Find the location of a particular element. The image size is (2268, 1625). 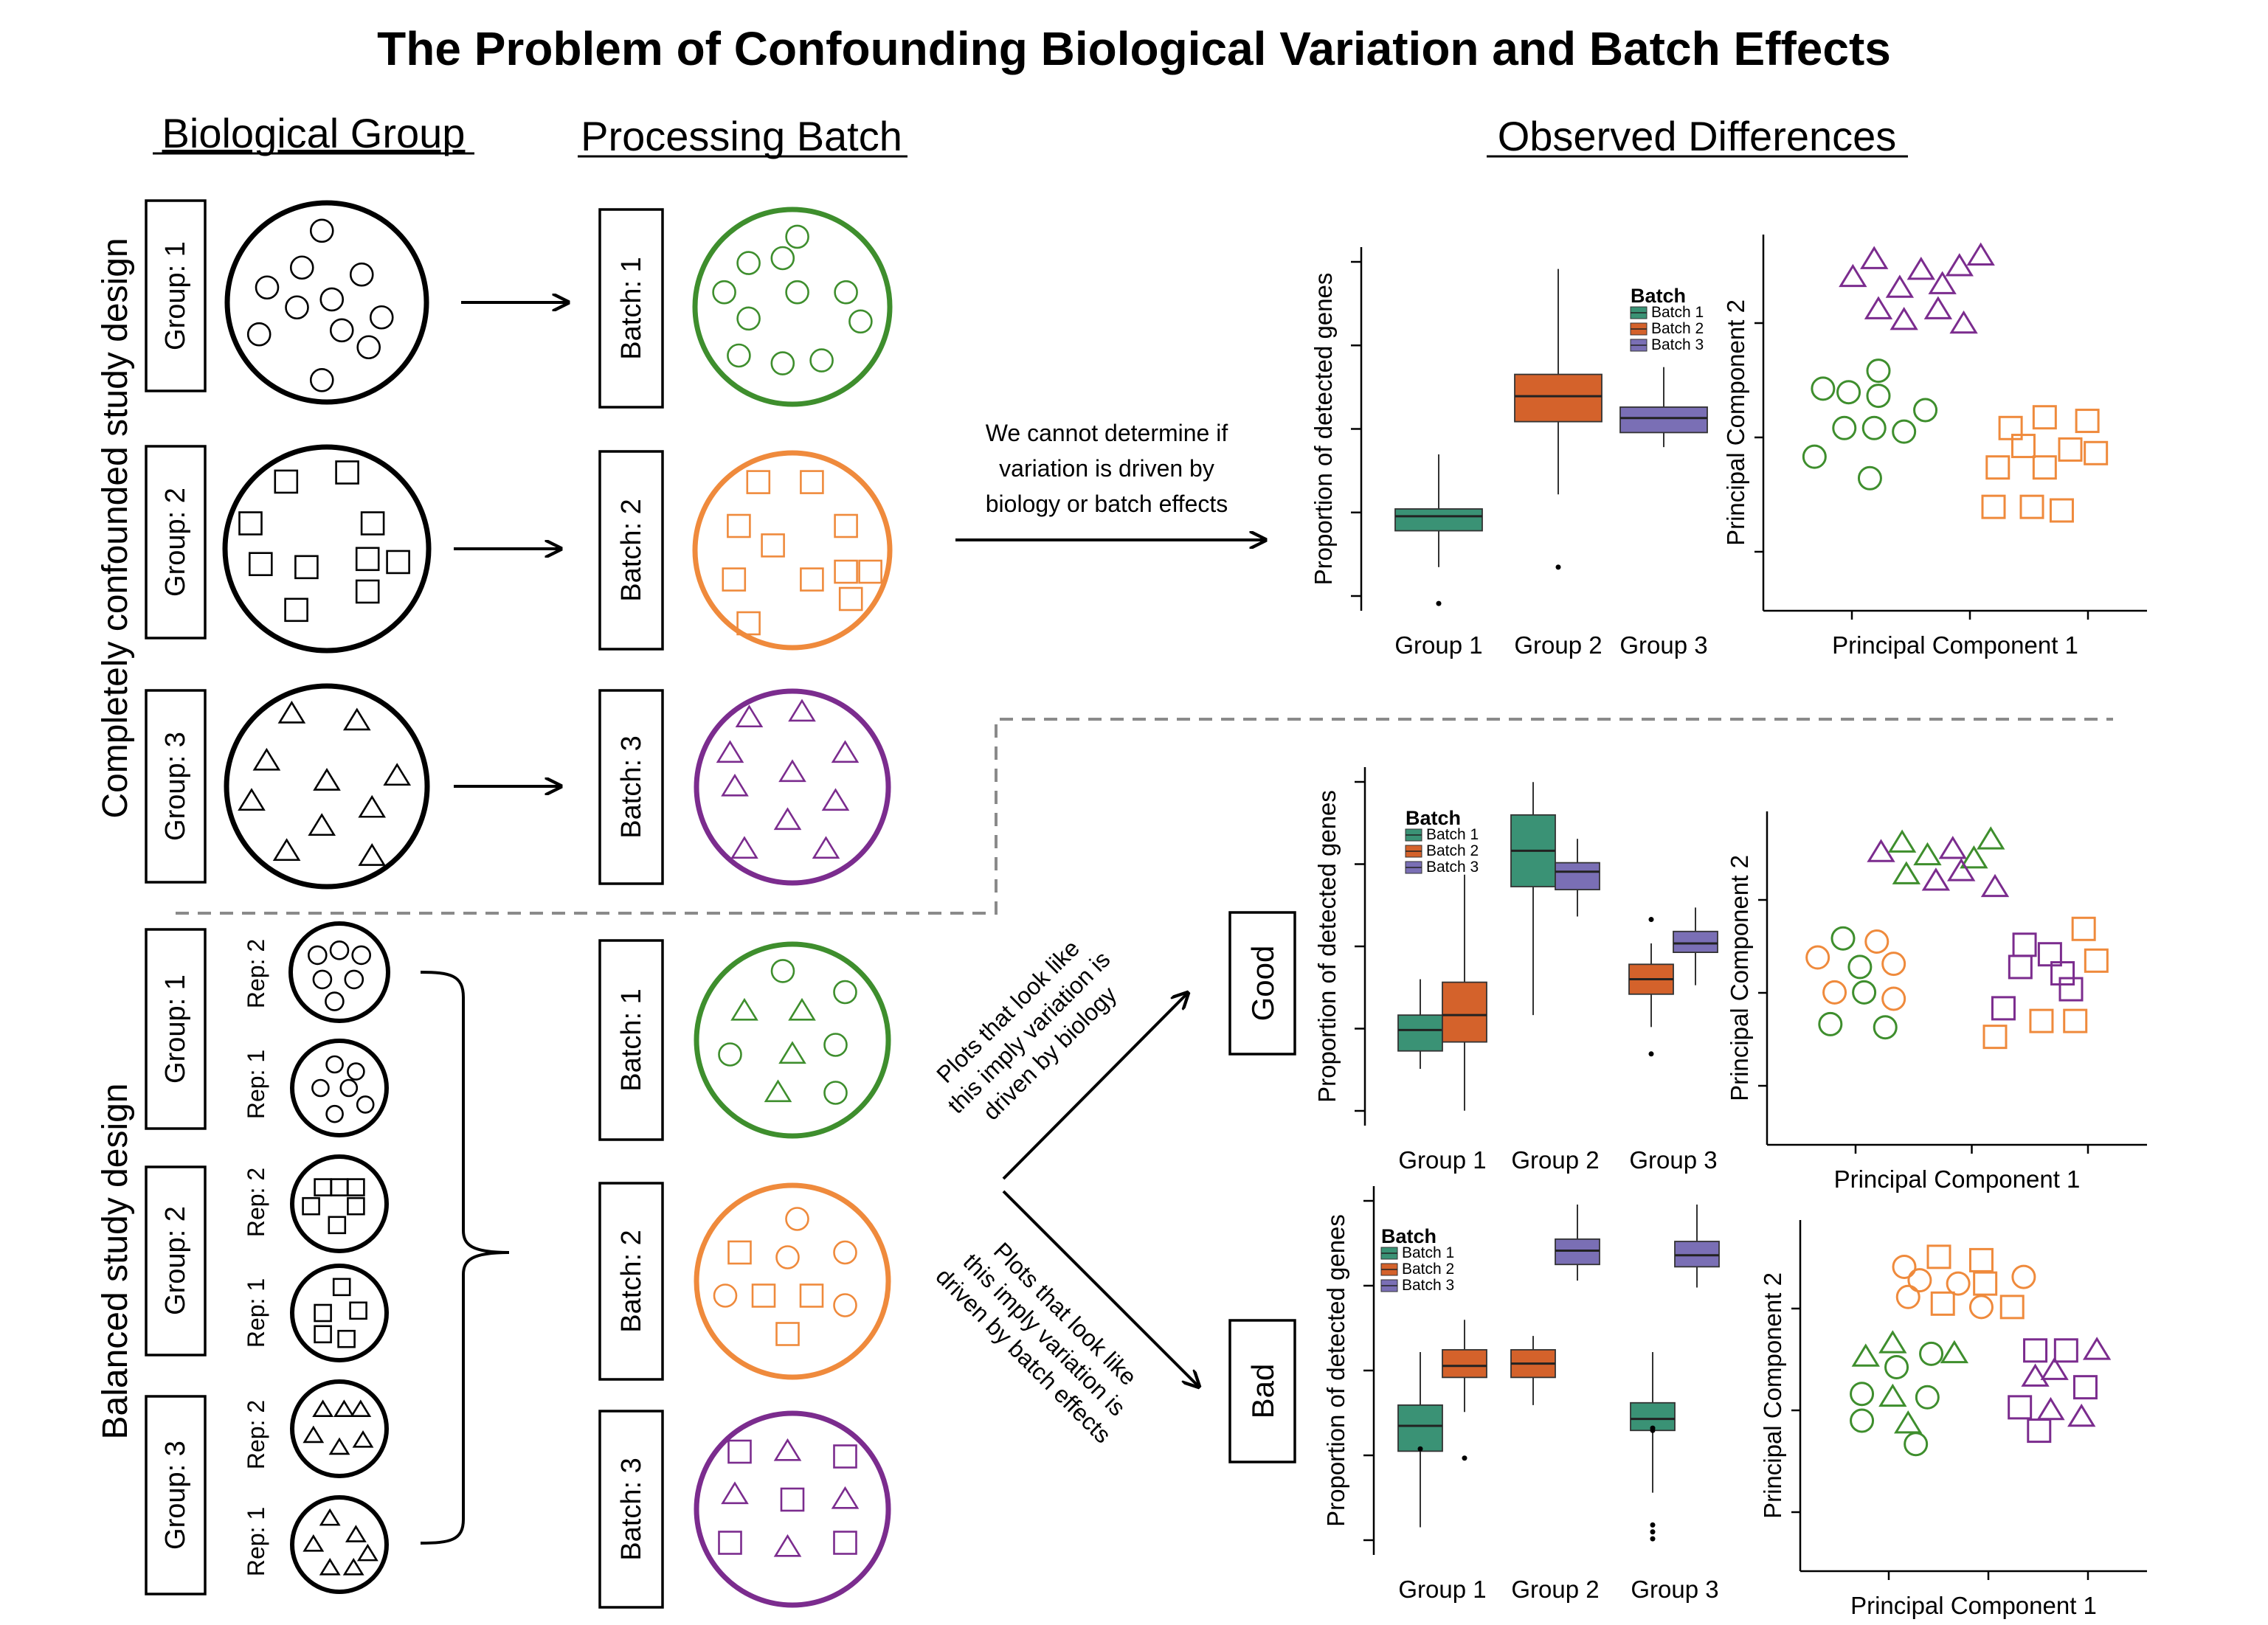

section-divider is located at coordinates (1144, 816).